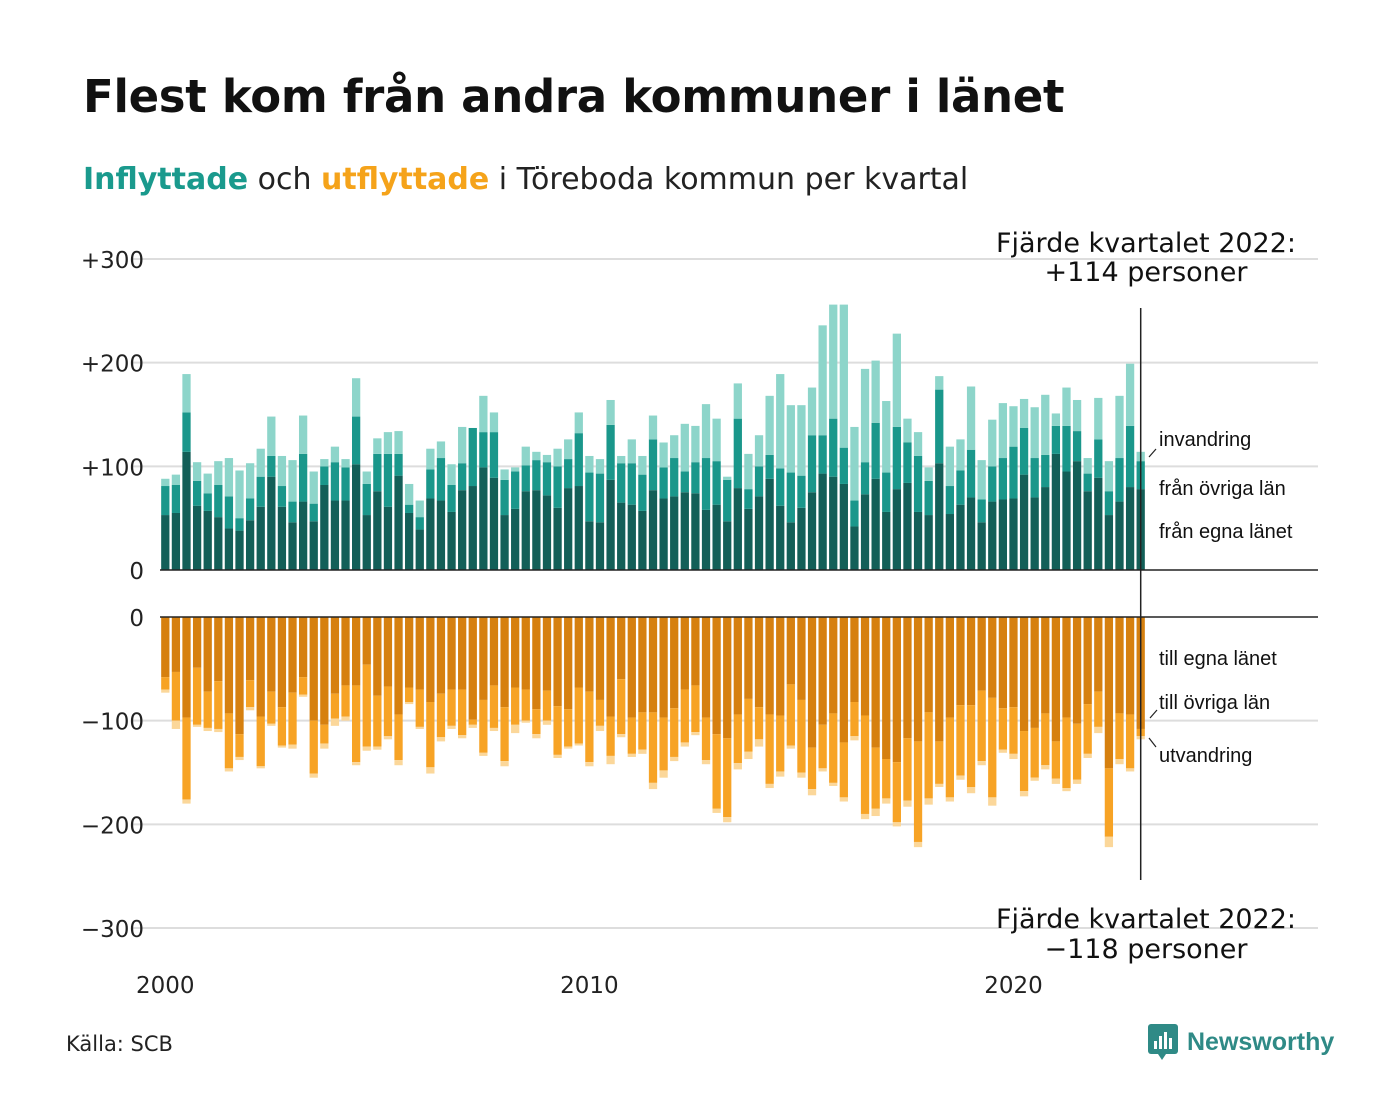  I want to click on x-tick-label: 2000, so click(165, 986).